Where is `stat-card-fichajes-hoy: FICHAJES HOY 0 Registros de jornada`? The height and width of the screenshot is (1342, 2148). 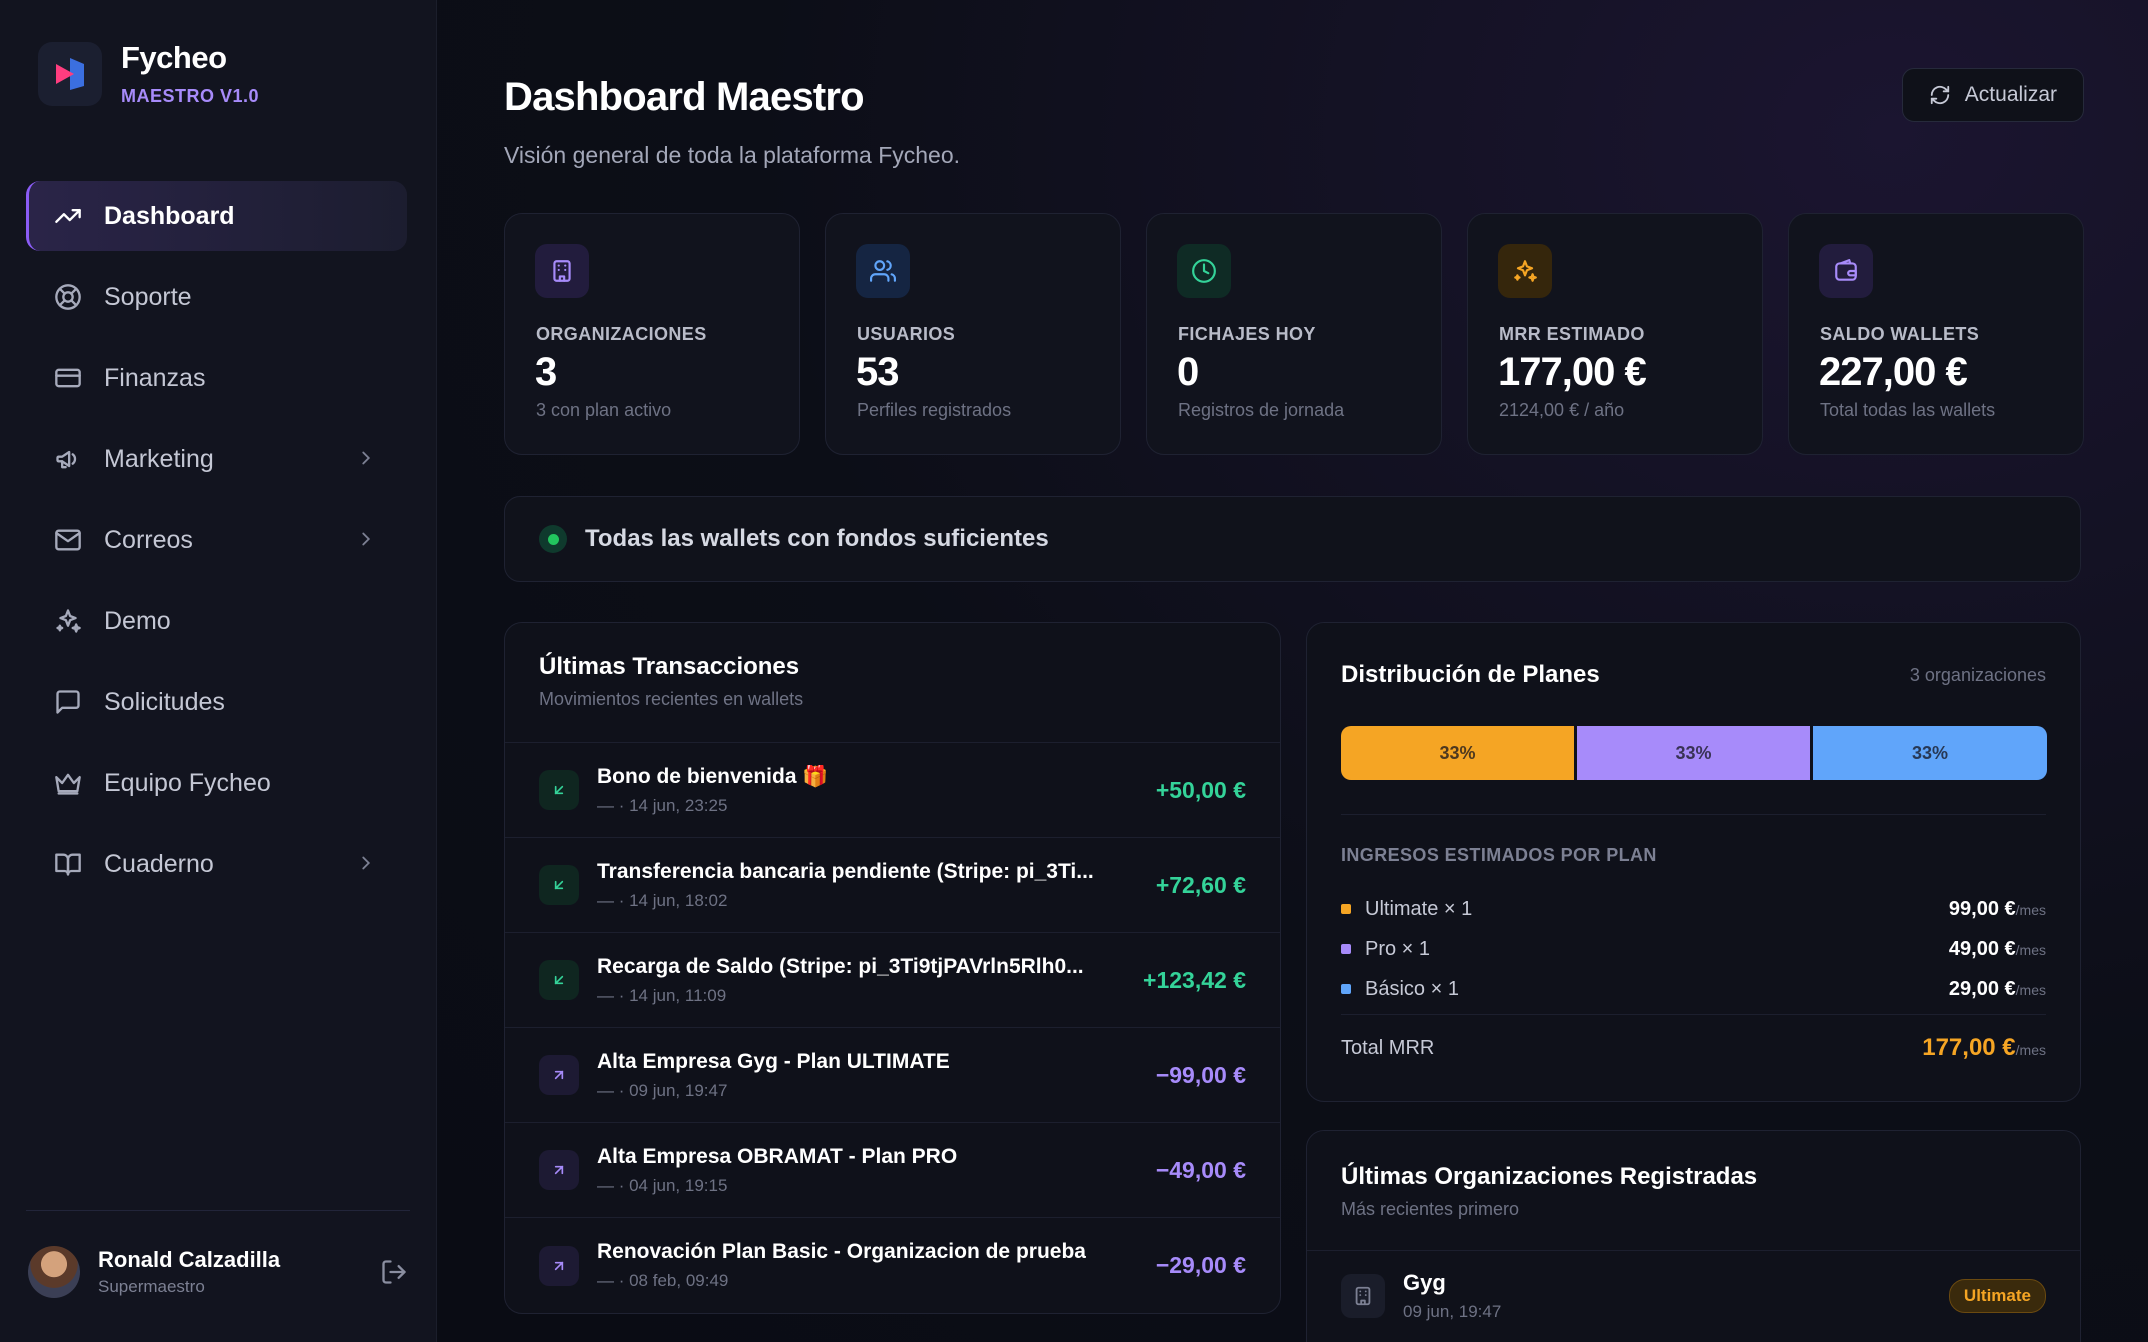
stat-card-fichajes-hoy: FICHAJES HOY 0 Registros de jornada is located at coordinates (1294, 334).